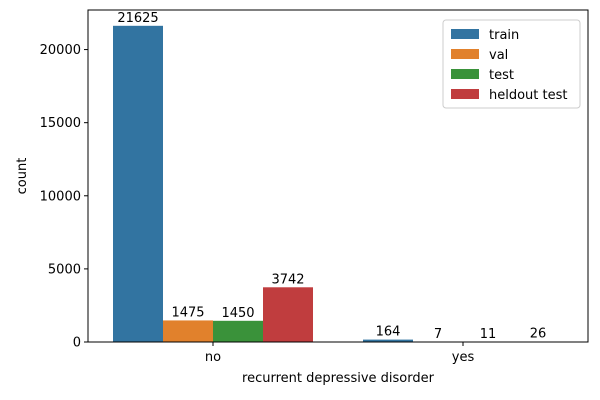  What do you see at coordinates (388, 340) in the screenshot?
I see `bar-train-yes` at bounding box center [388, 340].